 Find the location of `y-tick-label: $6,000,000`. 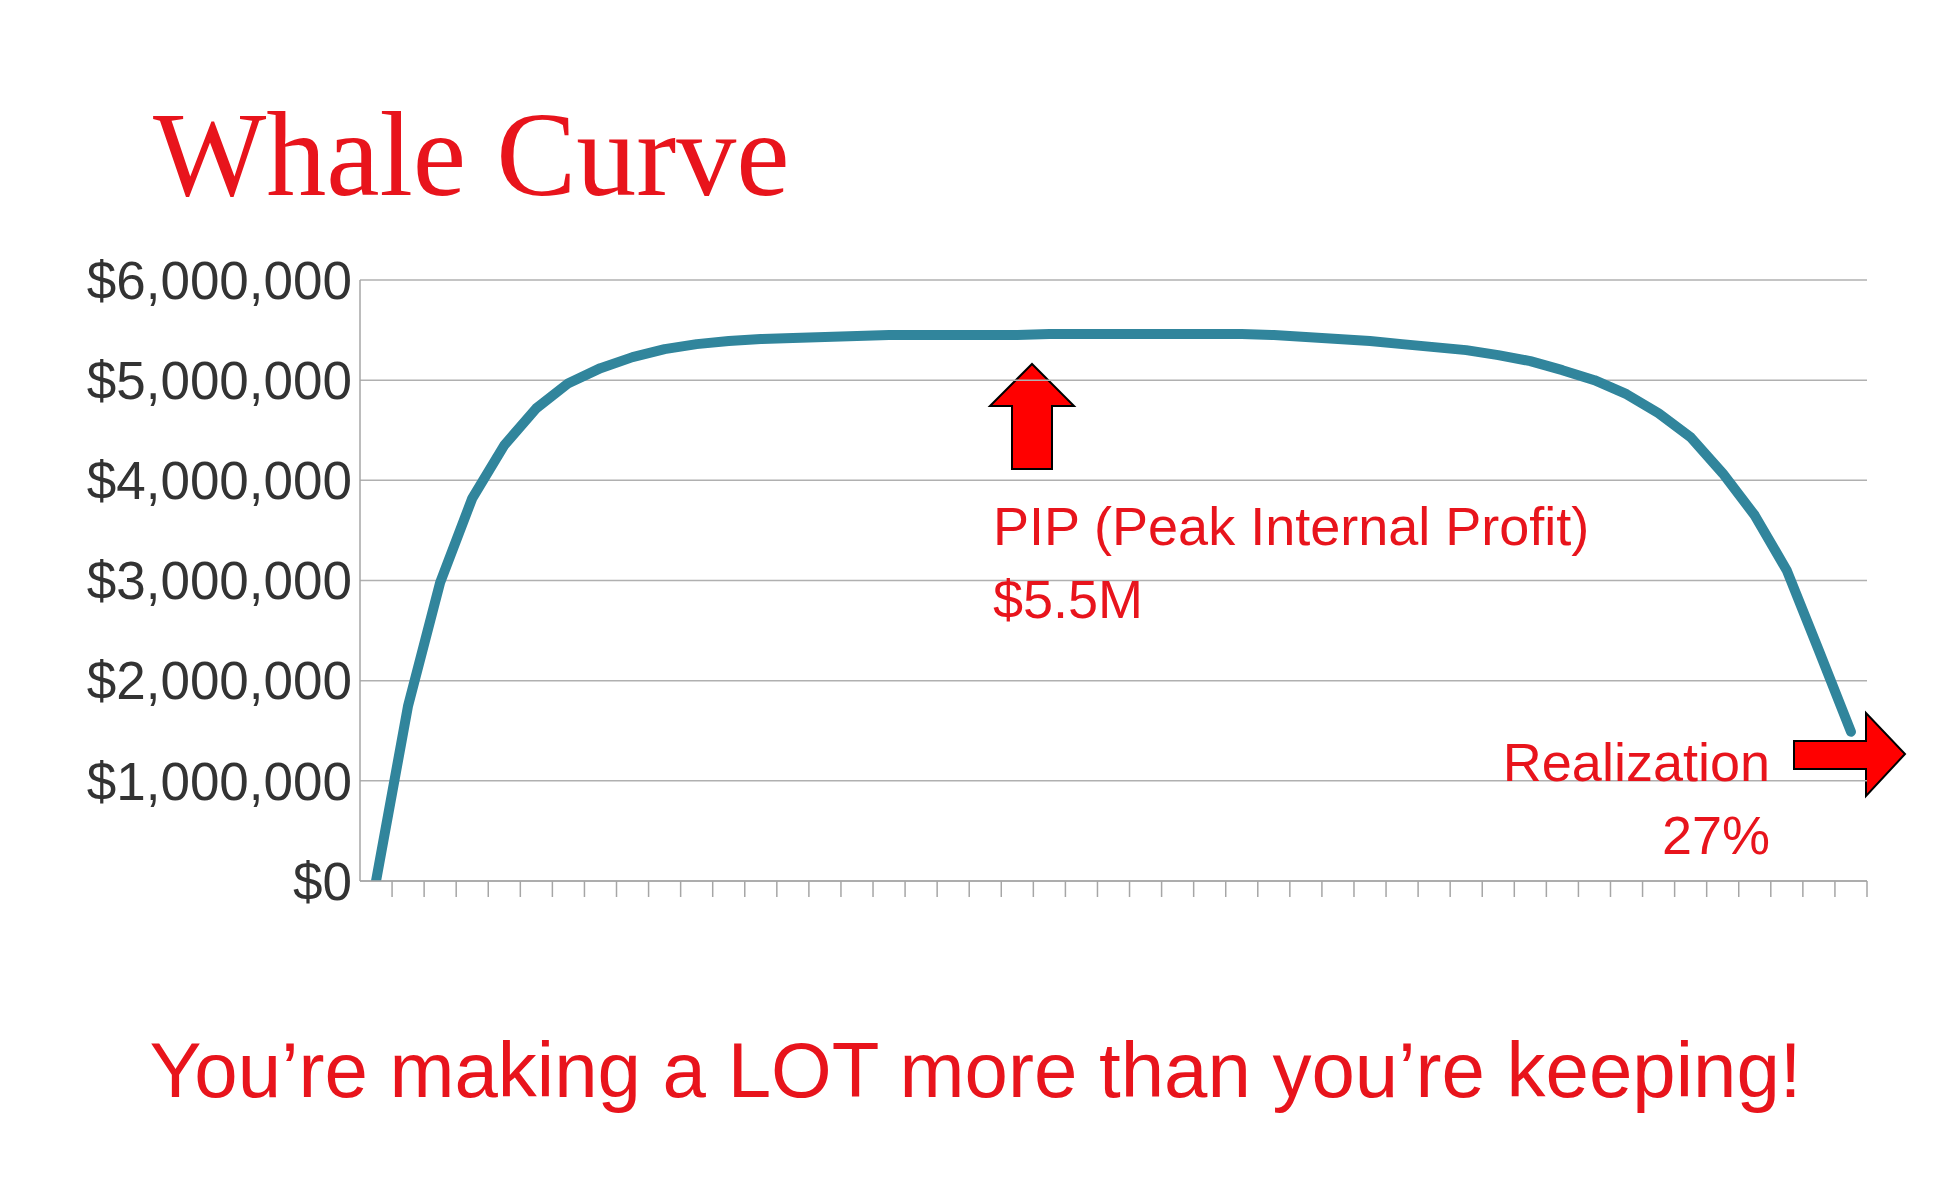

y-tick-label: $6,000,000 is located at coordinates (219, 280).